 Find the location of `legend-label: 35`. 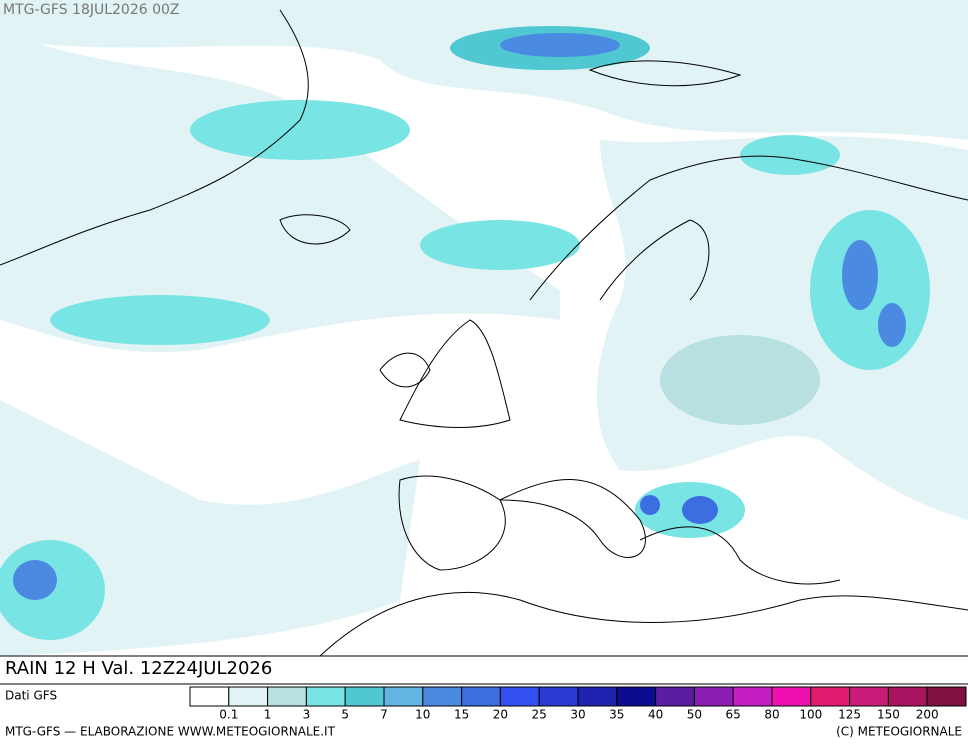

legend-label: 35 is located at coordinates (616, 715).